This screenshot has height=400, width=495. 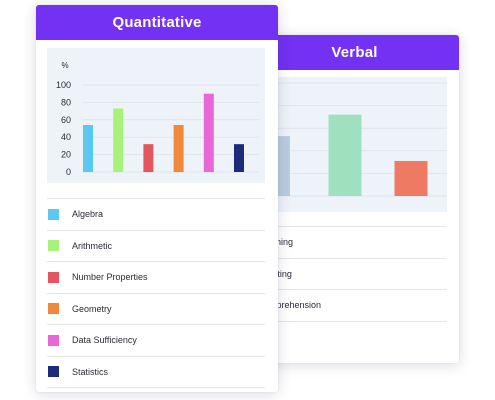 What do you see at coordinates (148, 158) in the screenshot?
I see `bar-number-properties` at bounding box center [148, 158].